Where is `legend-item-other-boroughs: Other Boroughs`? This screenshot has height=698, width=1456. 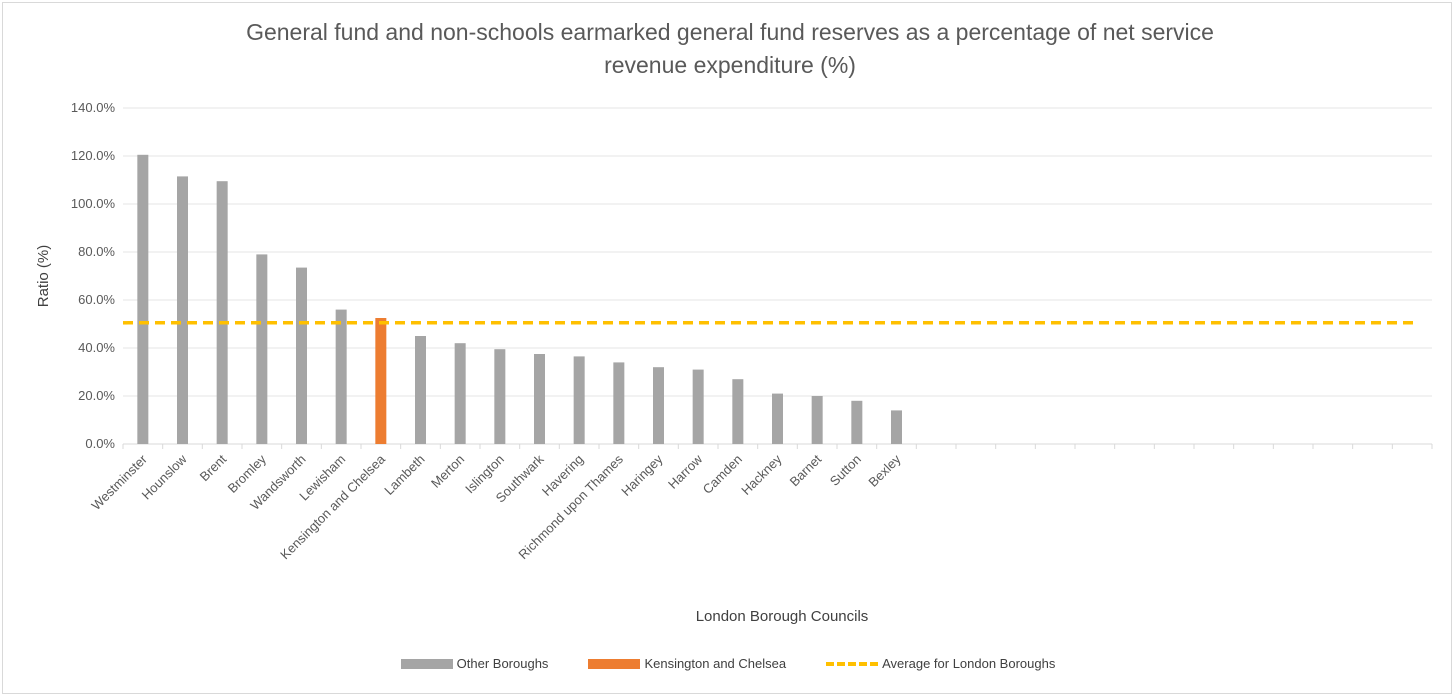 legend-item-other-boroughs: Other Boroughs is located at coordinates (474, 663).